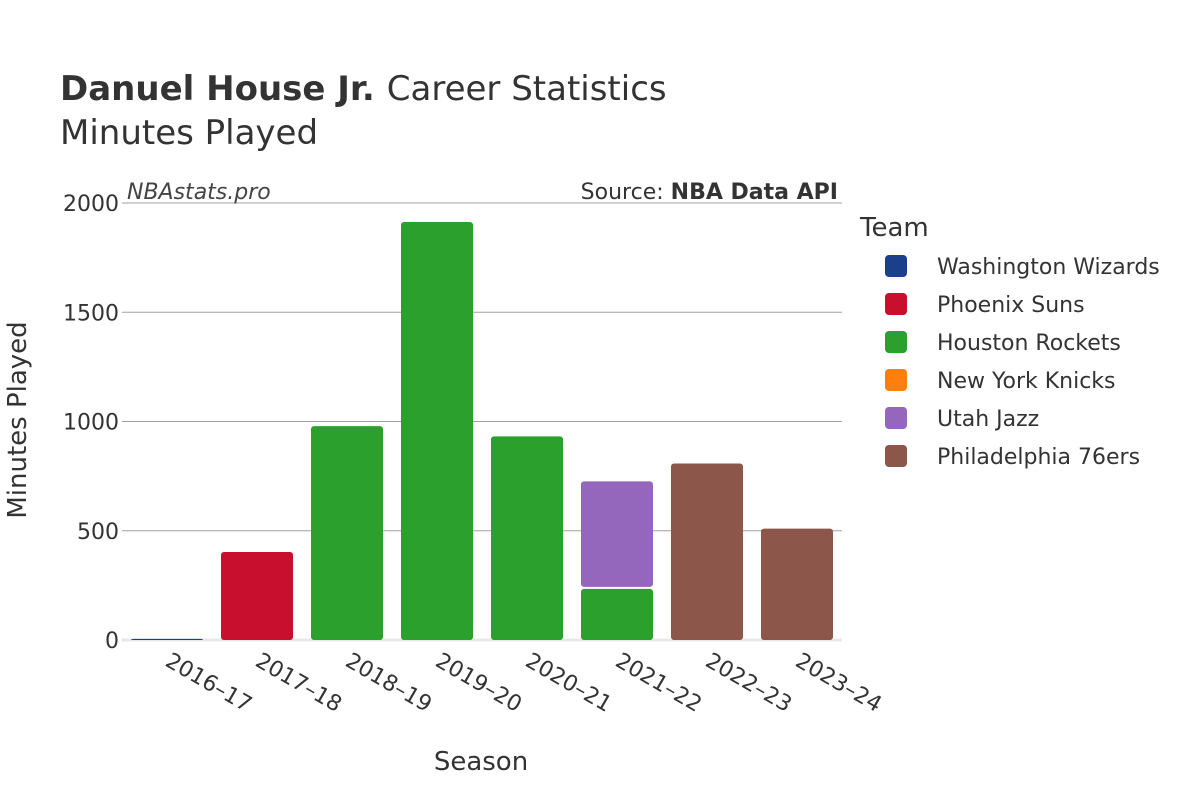  Describe the element at coordinates (91, 313) in the screenshot. I see `y-tick-label: 1500` at that location.